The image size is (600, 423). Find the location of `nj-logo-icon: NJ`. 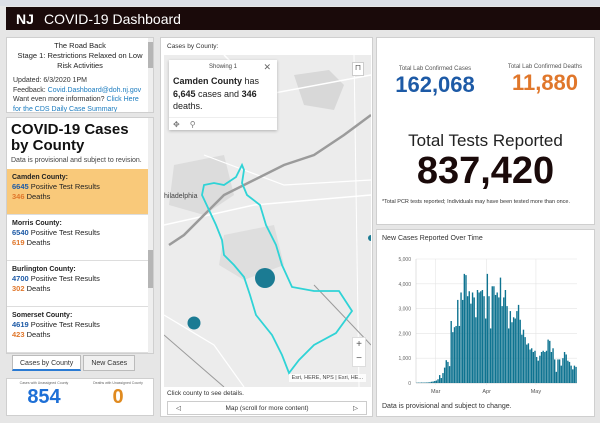

nj-logo-icon: NJ is located at coordinates (25, 18).